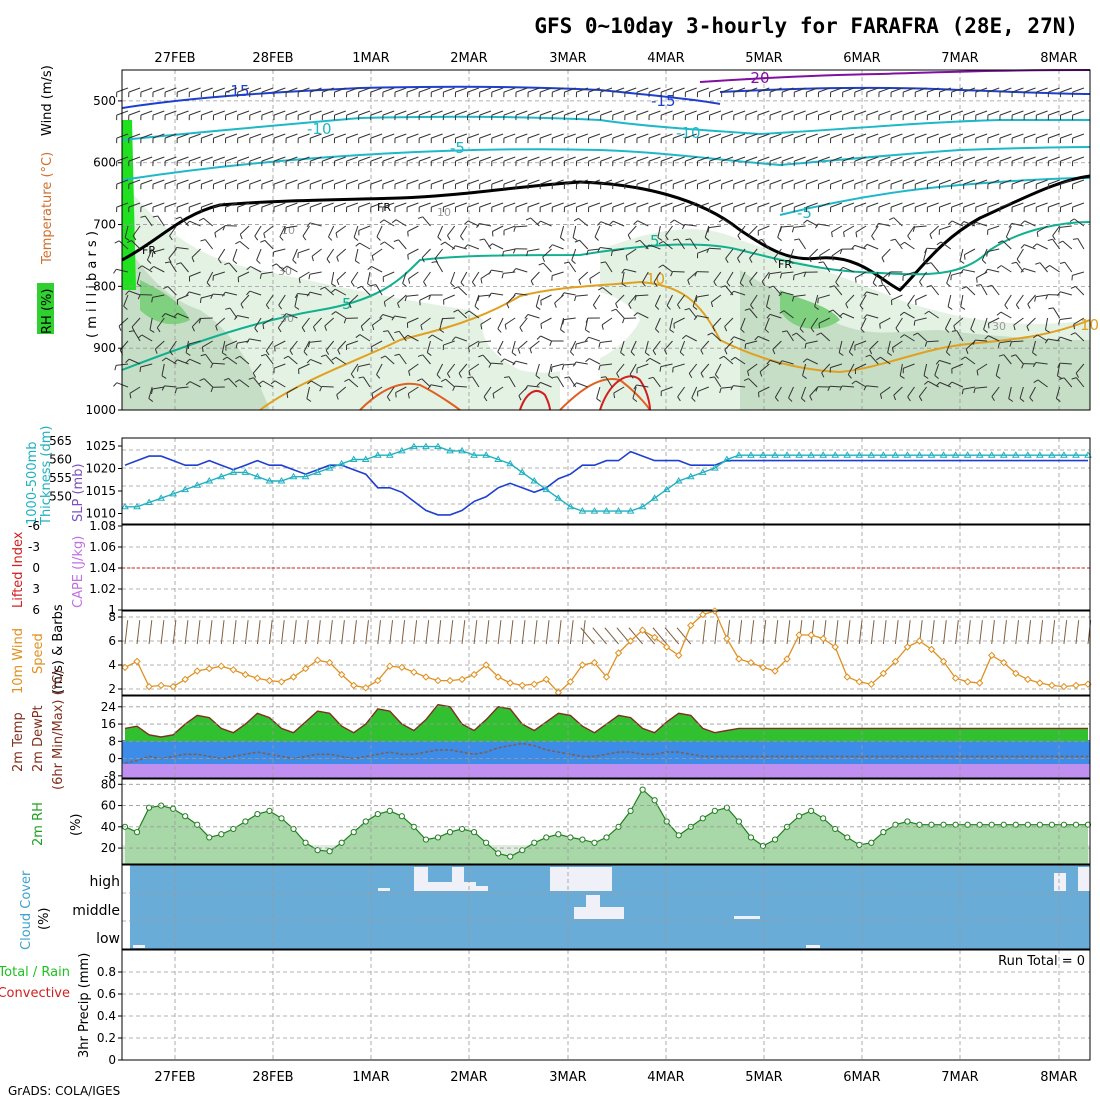 The height and width of the screenshot is (1100, 1100). What do you see at coordinates (665, 58) in the screenshot?
I see `top-date-4mar: 4MAR` at bounding box center [665, 58].